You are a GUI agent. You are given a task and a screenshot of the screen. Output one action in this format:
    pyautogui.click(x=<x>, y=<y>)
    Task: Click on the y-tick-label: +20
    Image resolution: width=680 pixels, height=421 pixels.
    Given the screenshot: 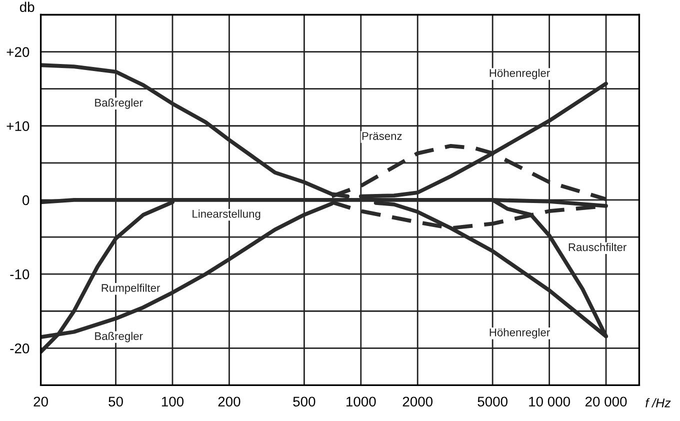 What is the action you would take?
    pyautogui.click(x=18, y=52)
    